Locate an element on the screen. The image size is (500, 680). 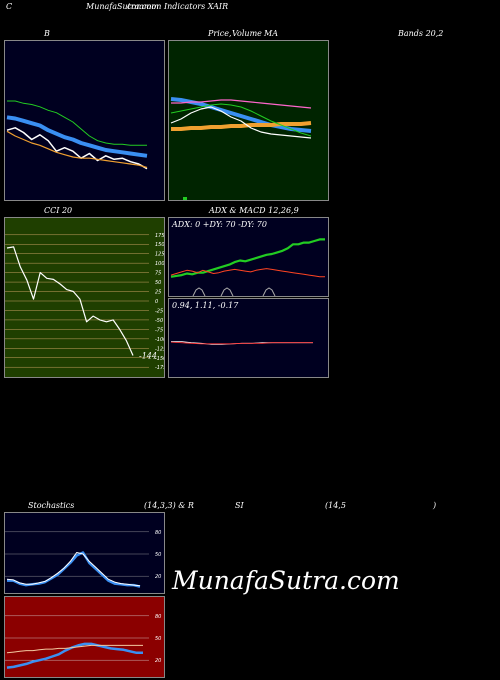
bollinger-mid-band is located at coordinates (77, 136).